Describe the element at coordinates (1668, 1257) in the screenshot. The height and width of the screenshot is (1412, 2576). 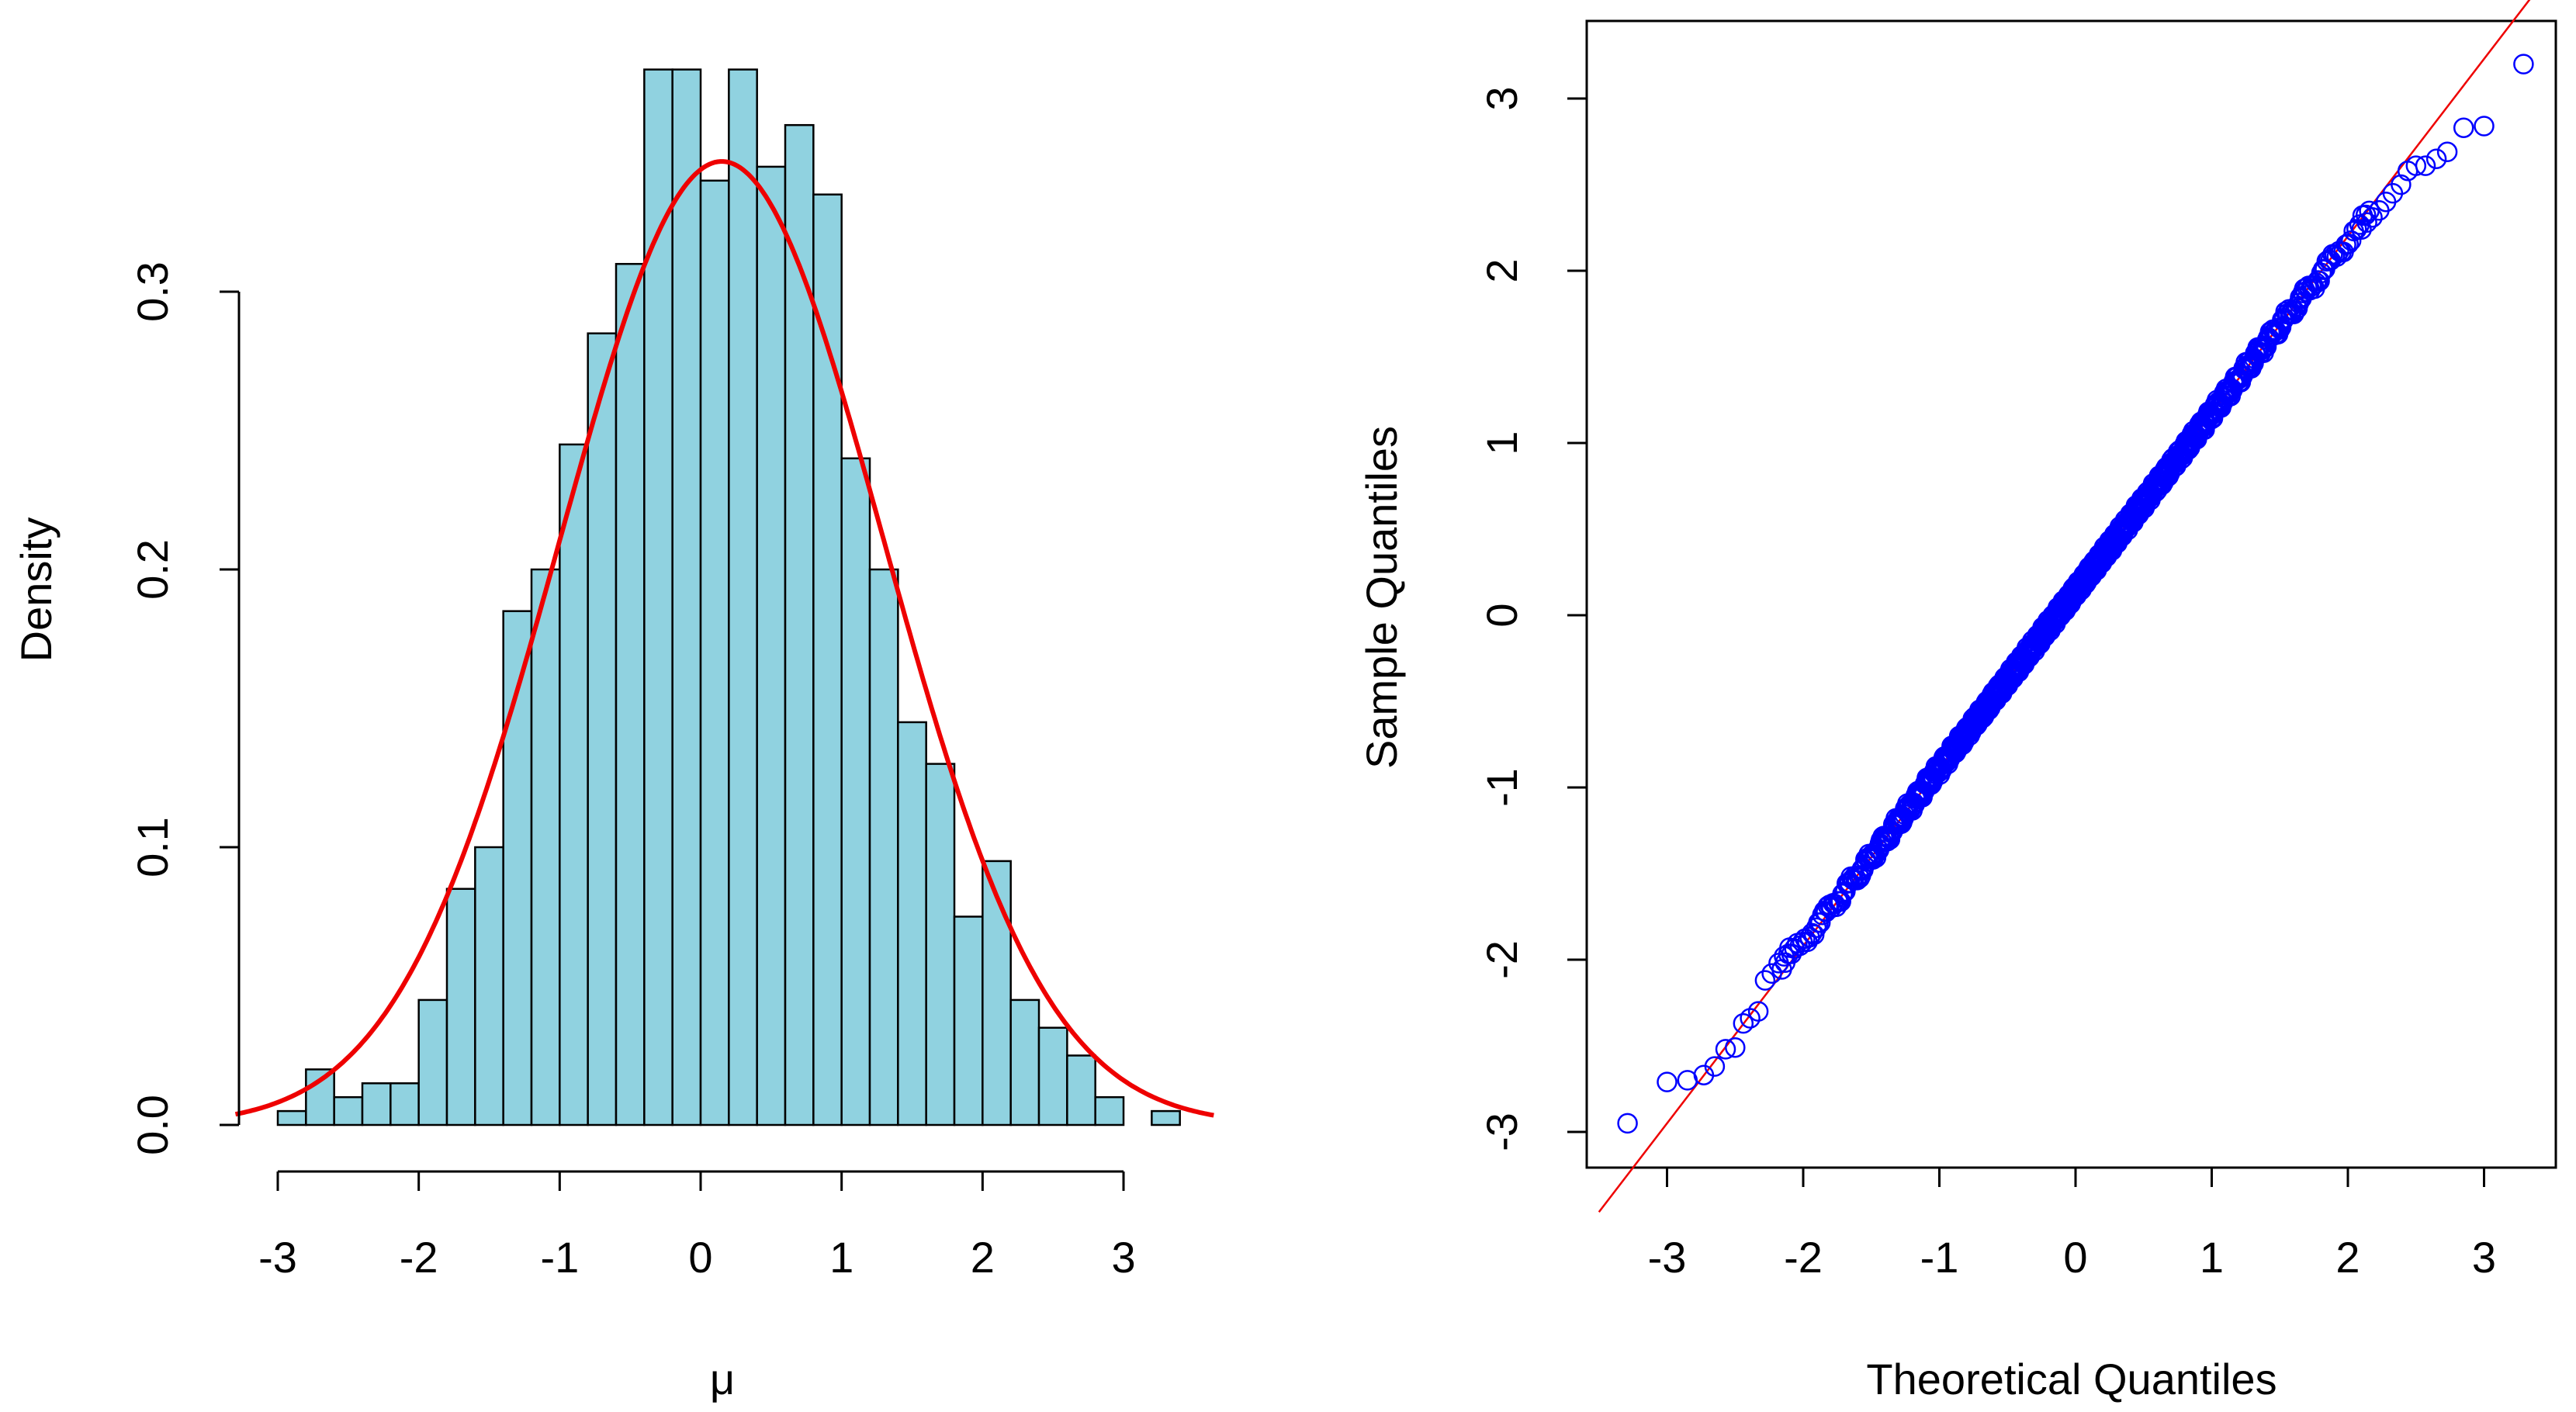
I see `qq-x-tick-label: -3` at that location.